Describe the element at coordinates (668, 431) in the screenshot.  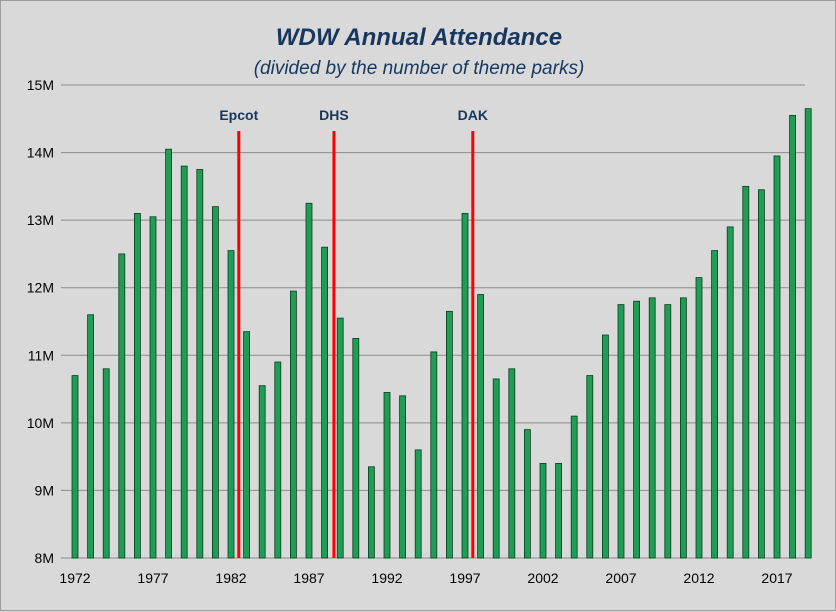
I see `bar-2010` at that location.